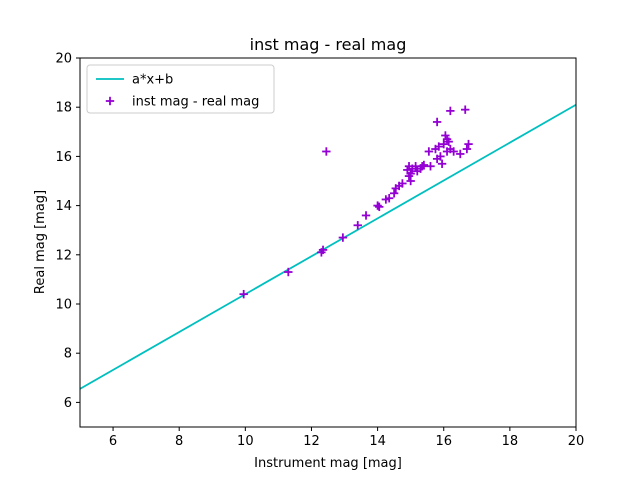  Describe the element at coordinates (68, 403) in the screenshot. I see `y-tick-label: 6` at that location.